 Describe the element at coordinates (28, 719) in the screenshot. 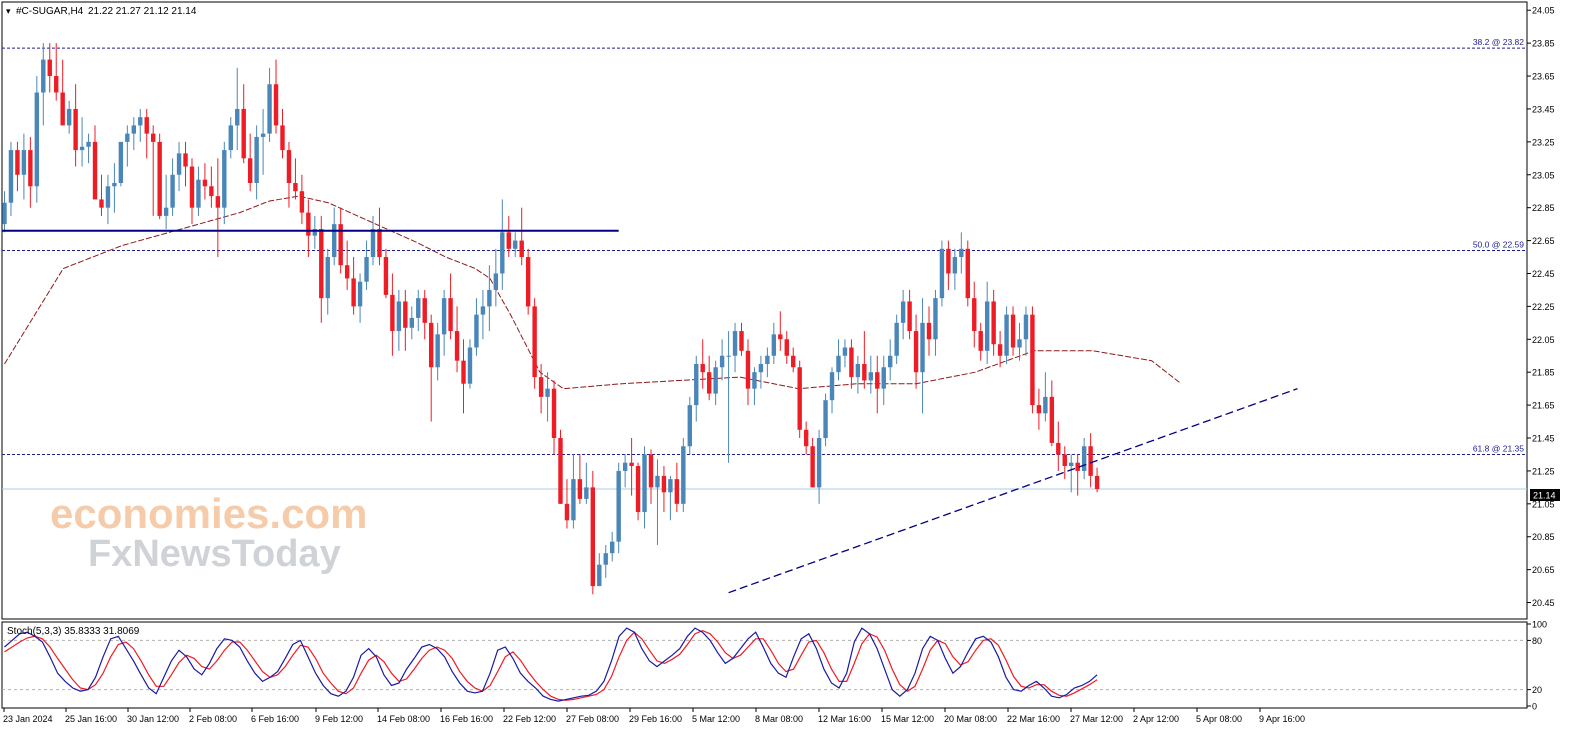

I see `time-tick-label: 23 Jan 2024` at that location.